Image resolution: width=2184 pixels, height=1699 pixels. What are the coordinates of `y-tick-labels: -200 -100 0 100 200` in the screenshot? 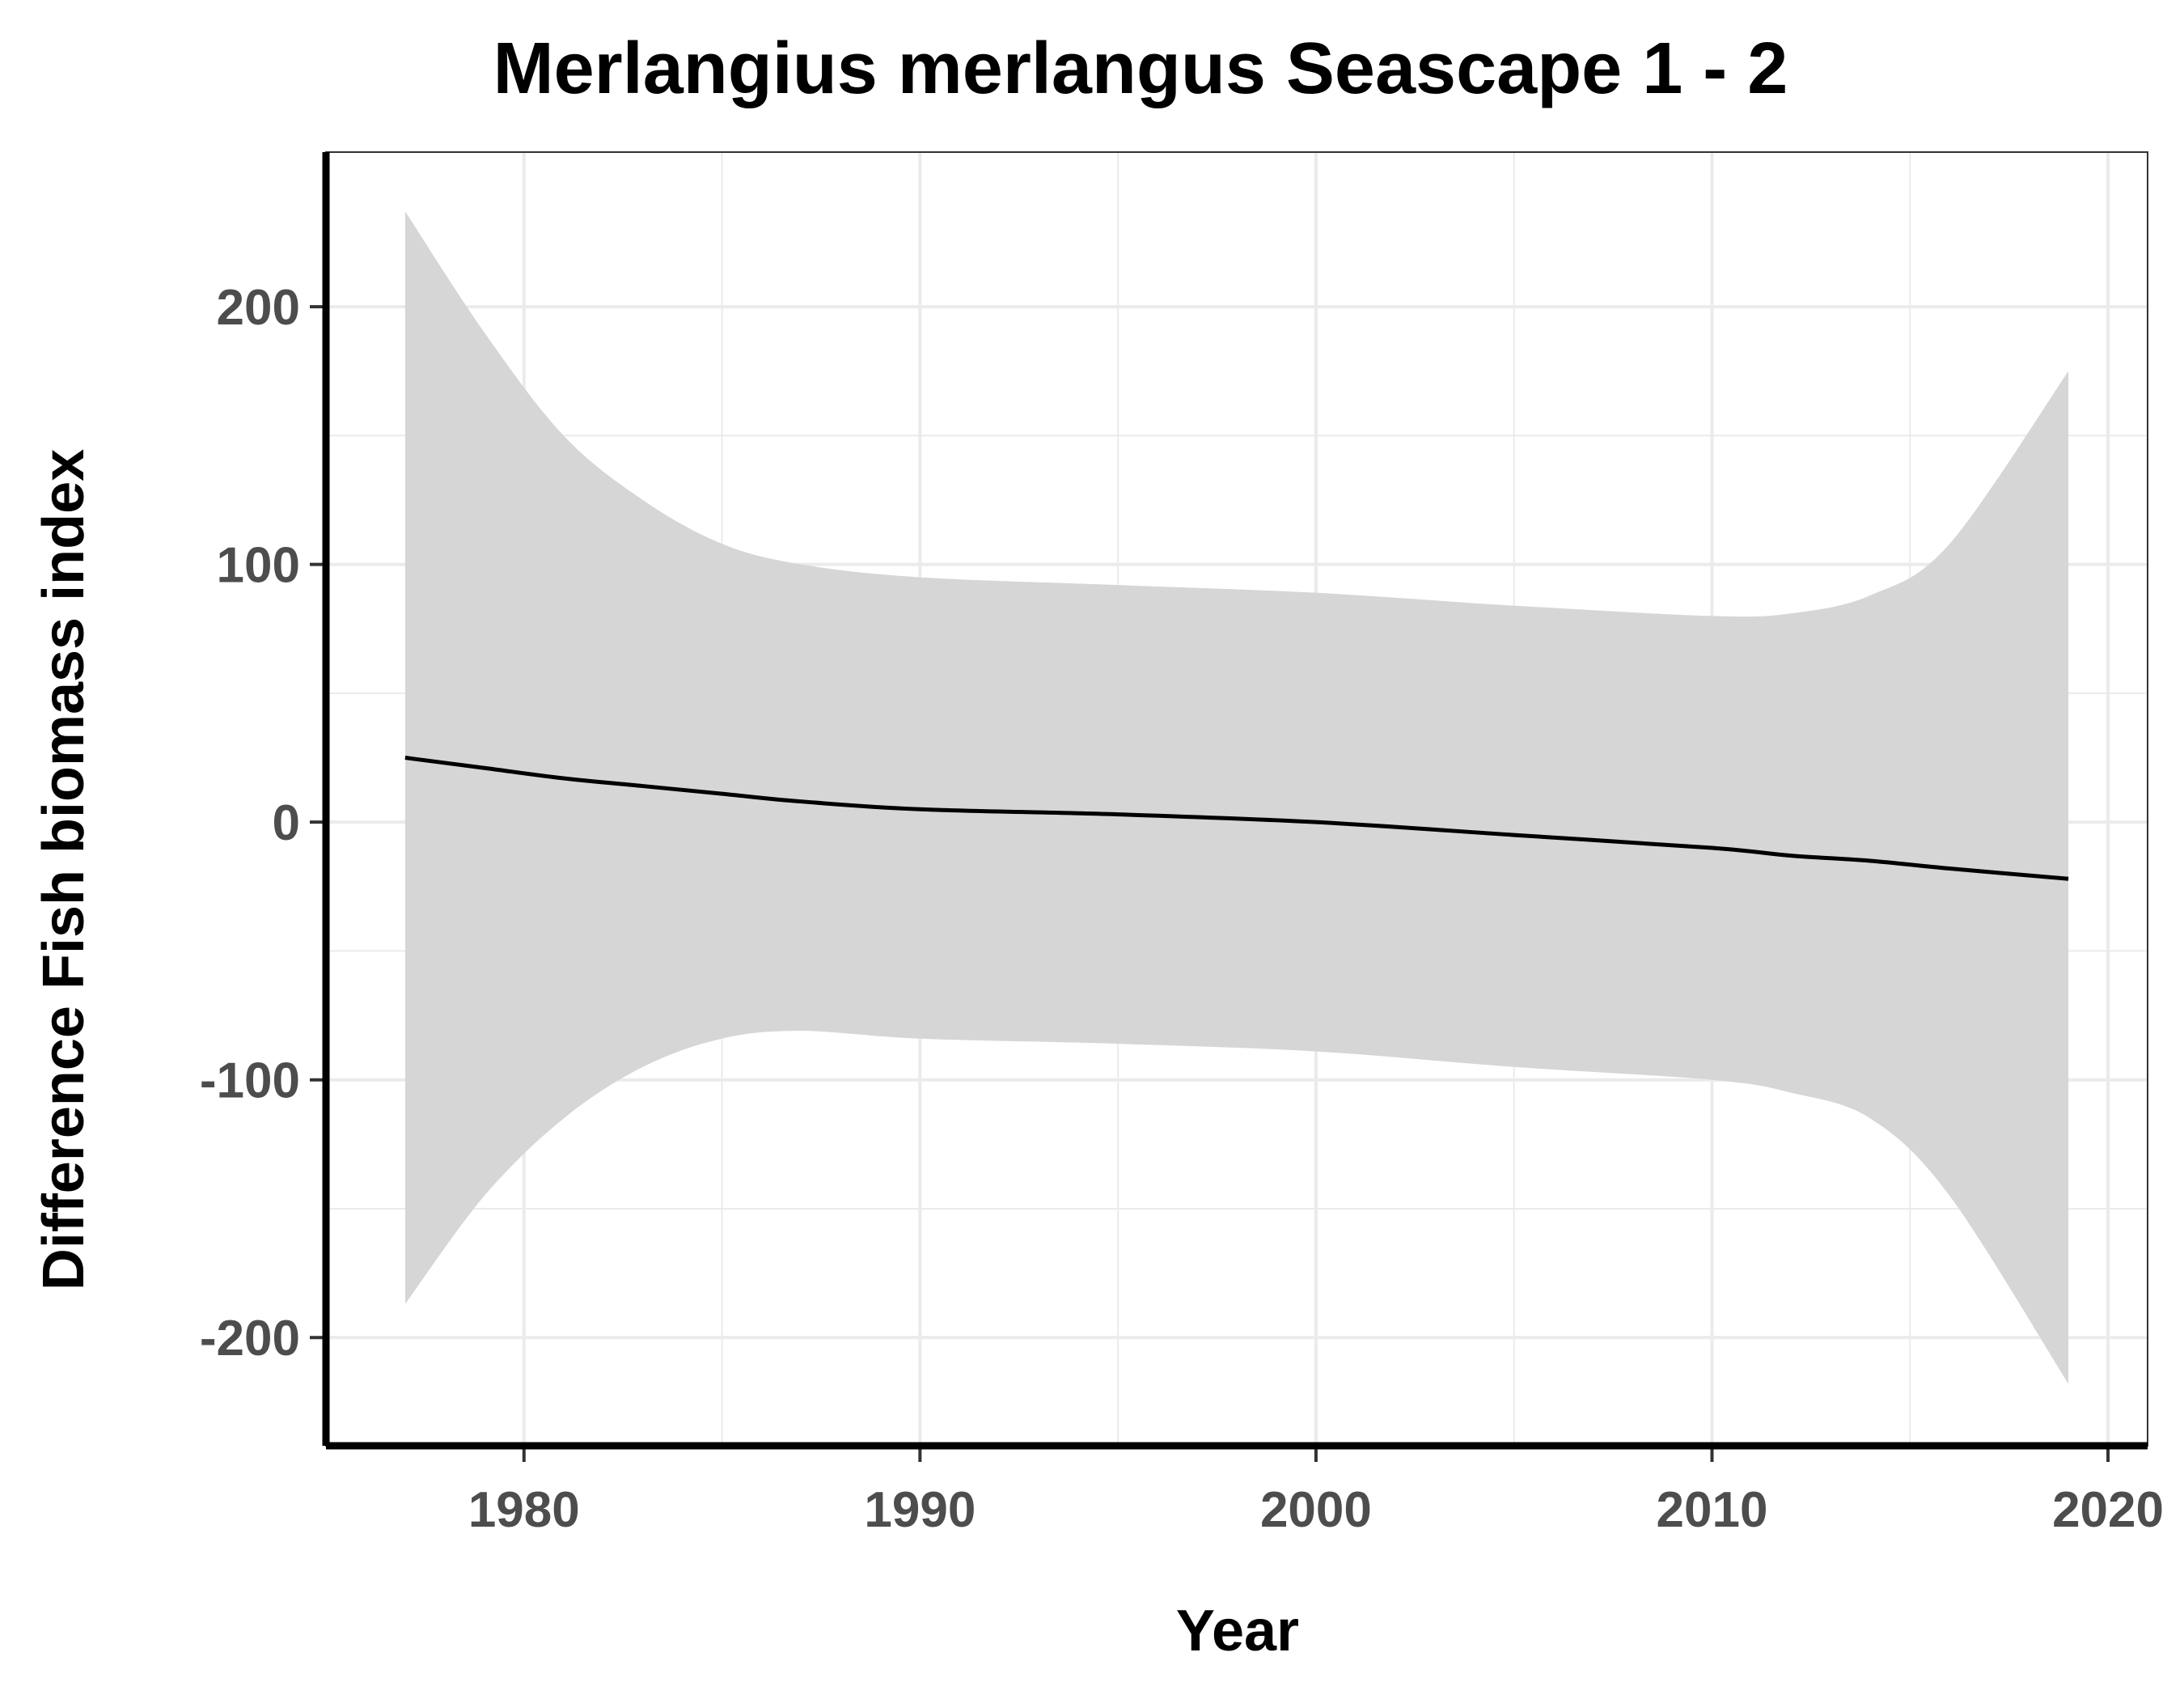 It's located at (250, 823).